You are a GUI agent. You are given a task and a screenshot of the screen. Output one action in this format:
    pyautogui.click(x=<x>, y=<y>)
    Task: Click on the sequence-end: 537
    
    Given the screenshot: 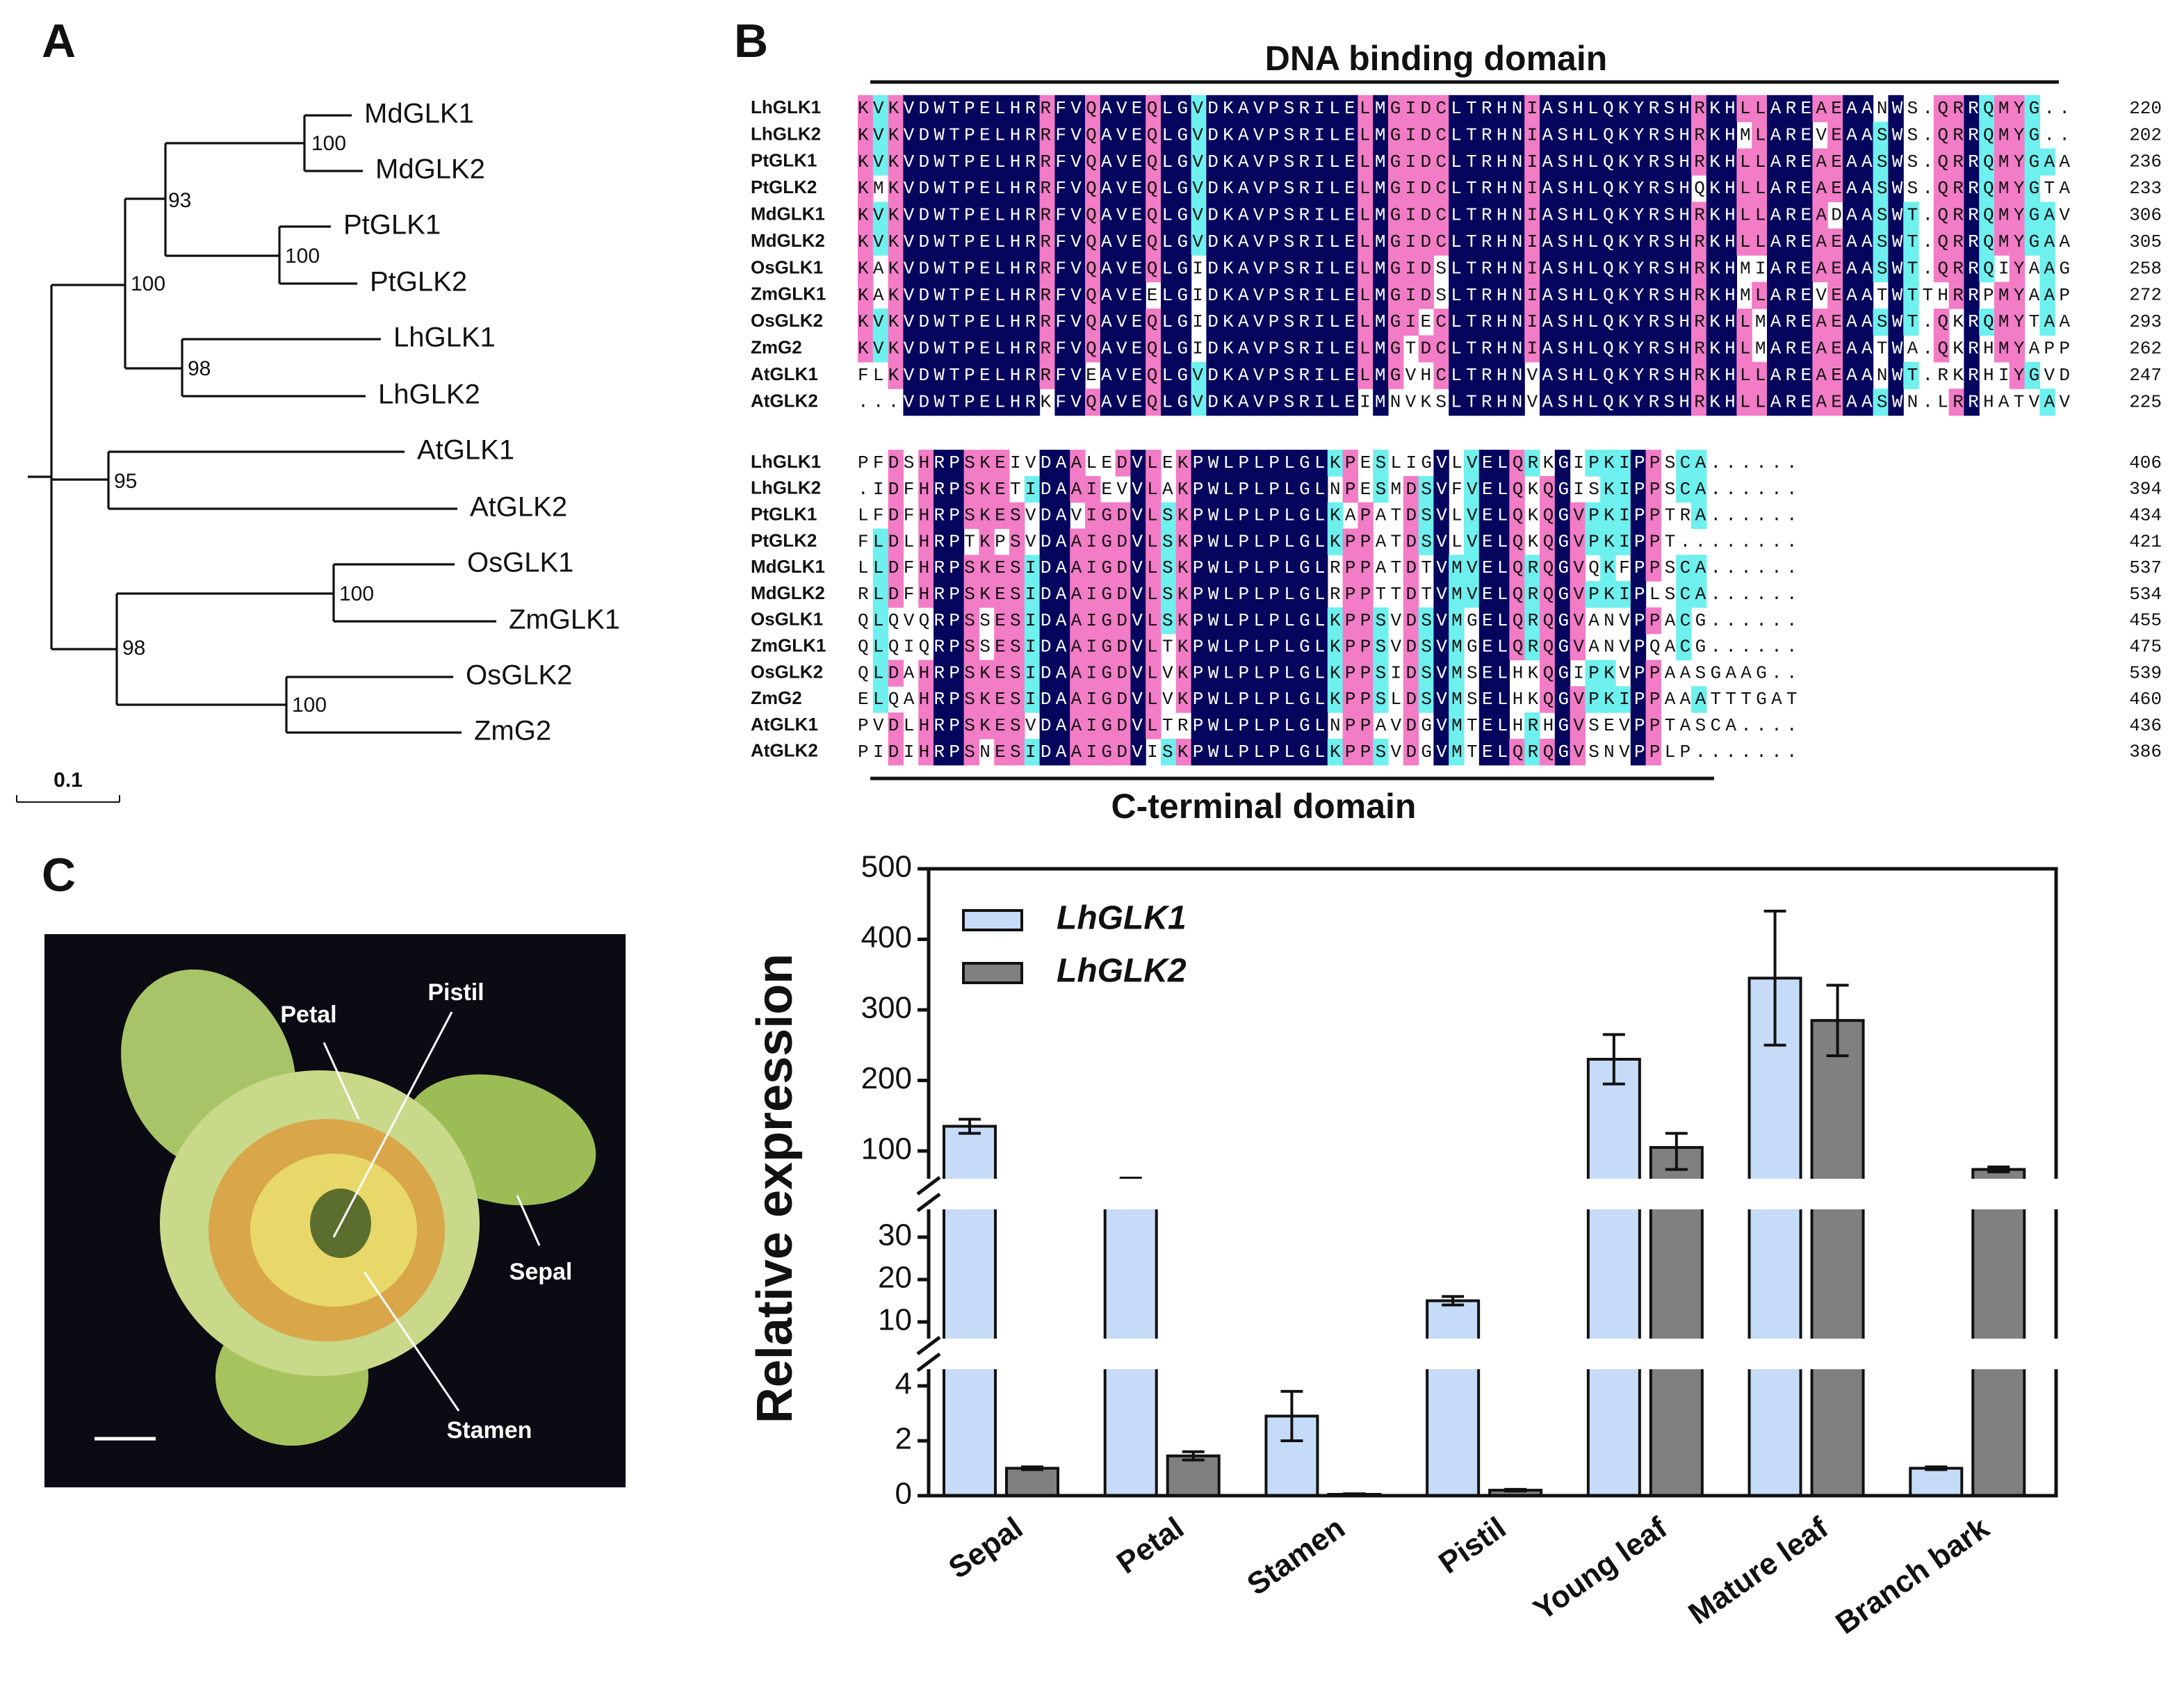 What is the action you would take?
    pyautogui.click(x=2145, y=567)
    